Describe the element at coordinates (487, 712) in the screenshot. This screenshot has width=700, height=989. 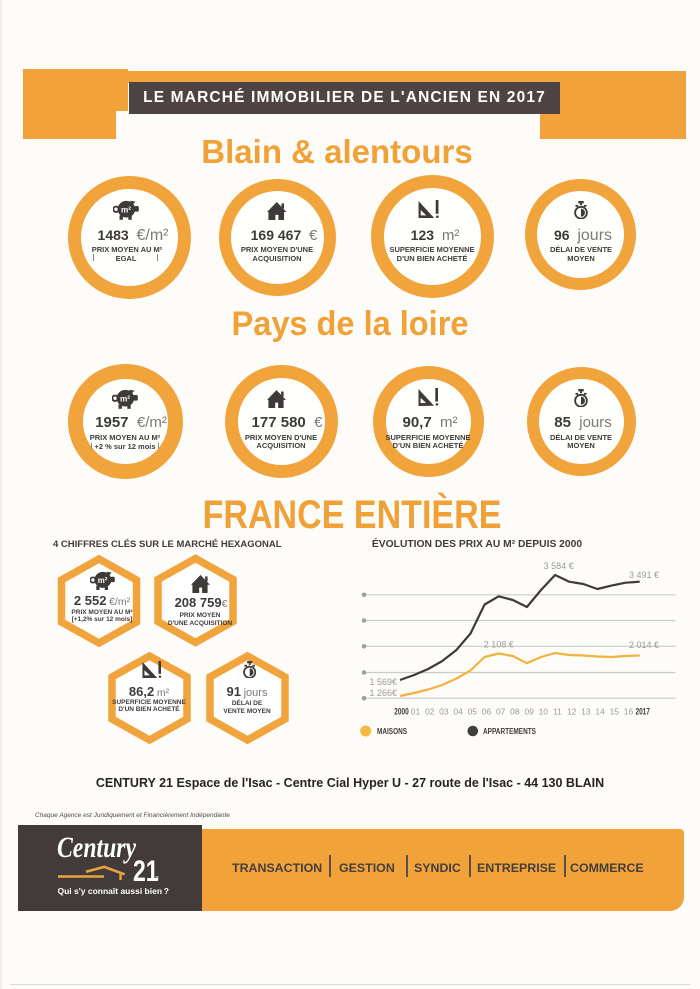
I see `svg-text: 06` at that location.